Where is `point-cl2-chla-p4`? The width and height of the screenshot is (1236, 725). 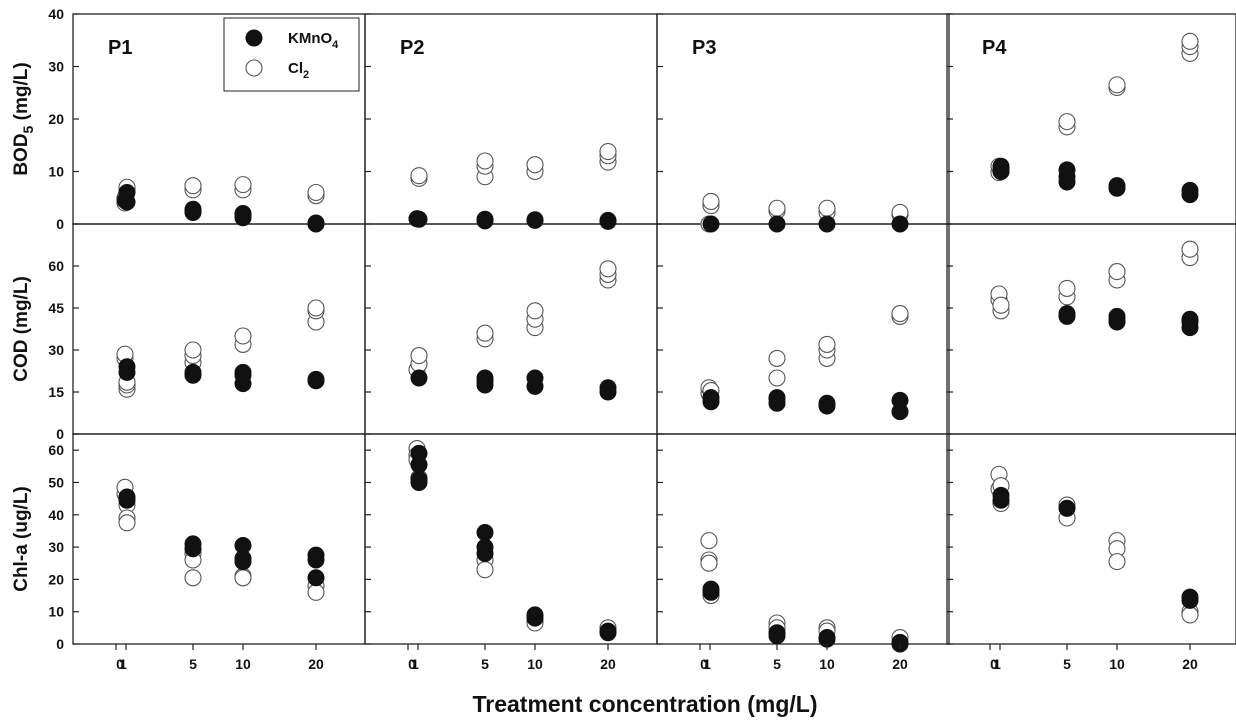
point-cl2-chla-p4 is located at coordinates (1190, 615).